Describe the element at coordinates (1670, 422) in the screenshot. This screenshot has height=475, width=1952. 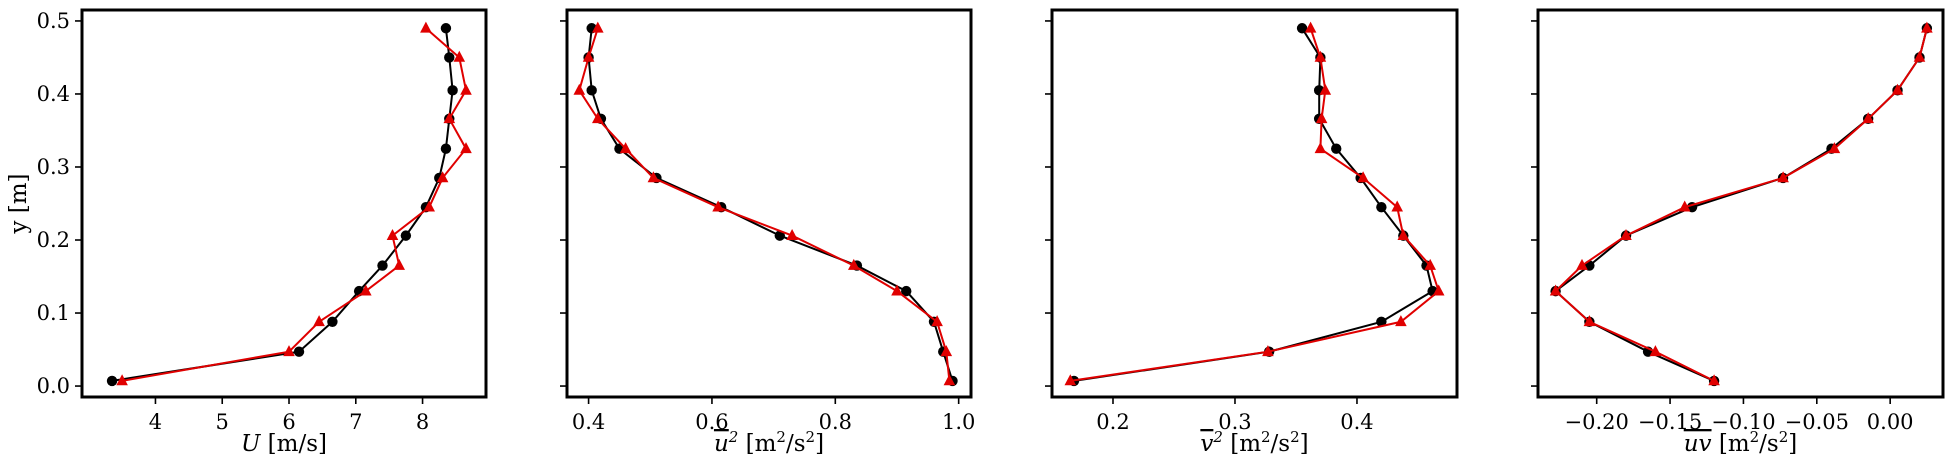
I see `x-tick-label: −0.15` at that location.